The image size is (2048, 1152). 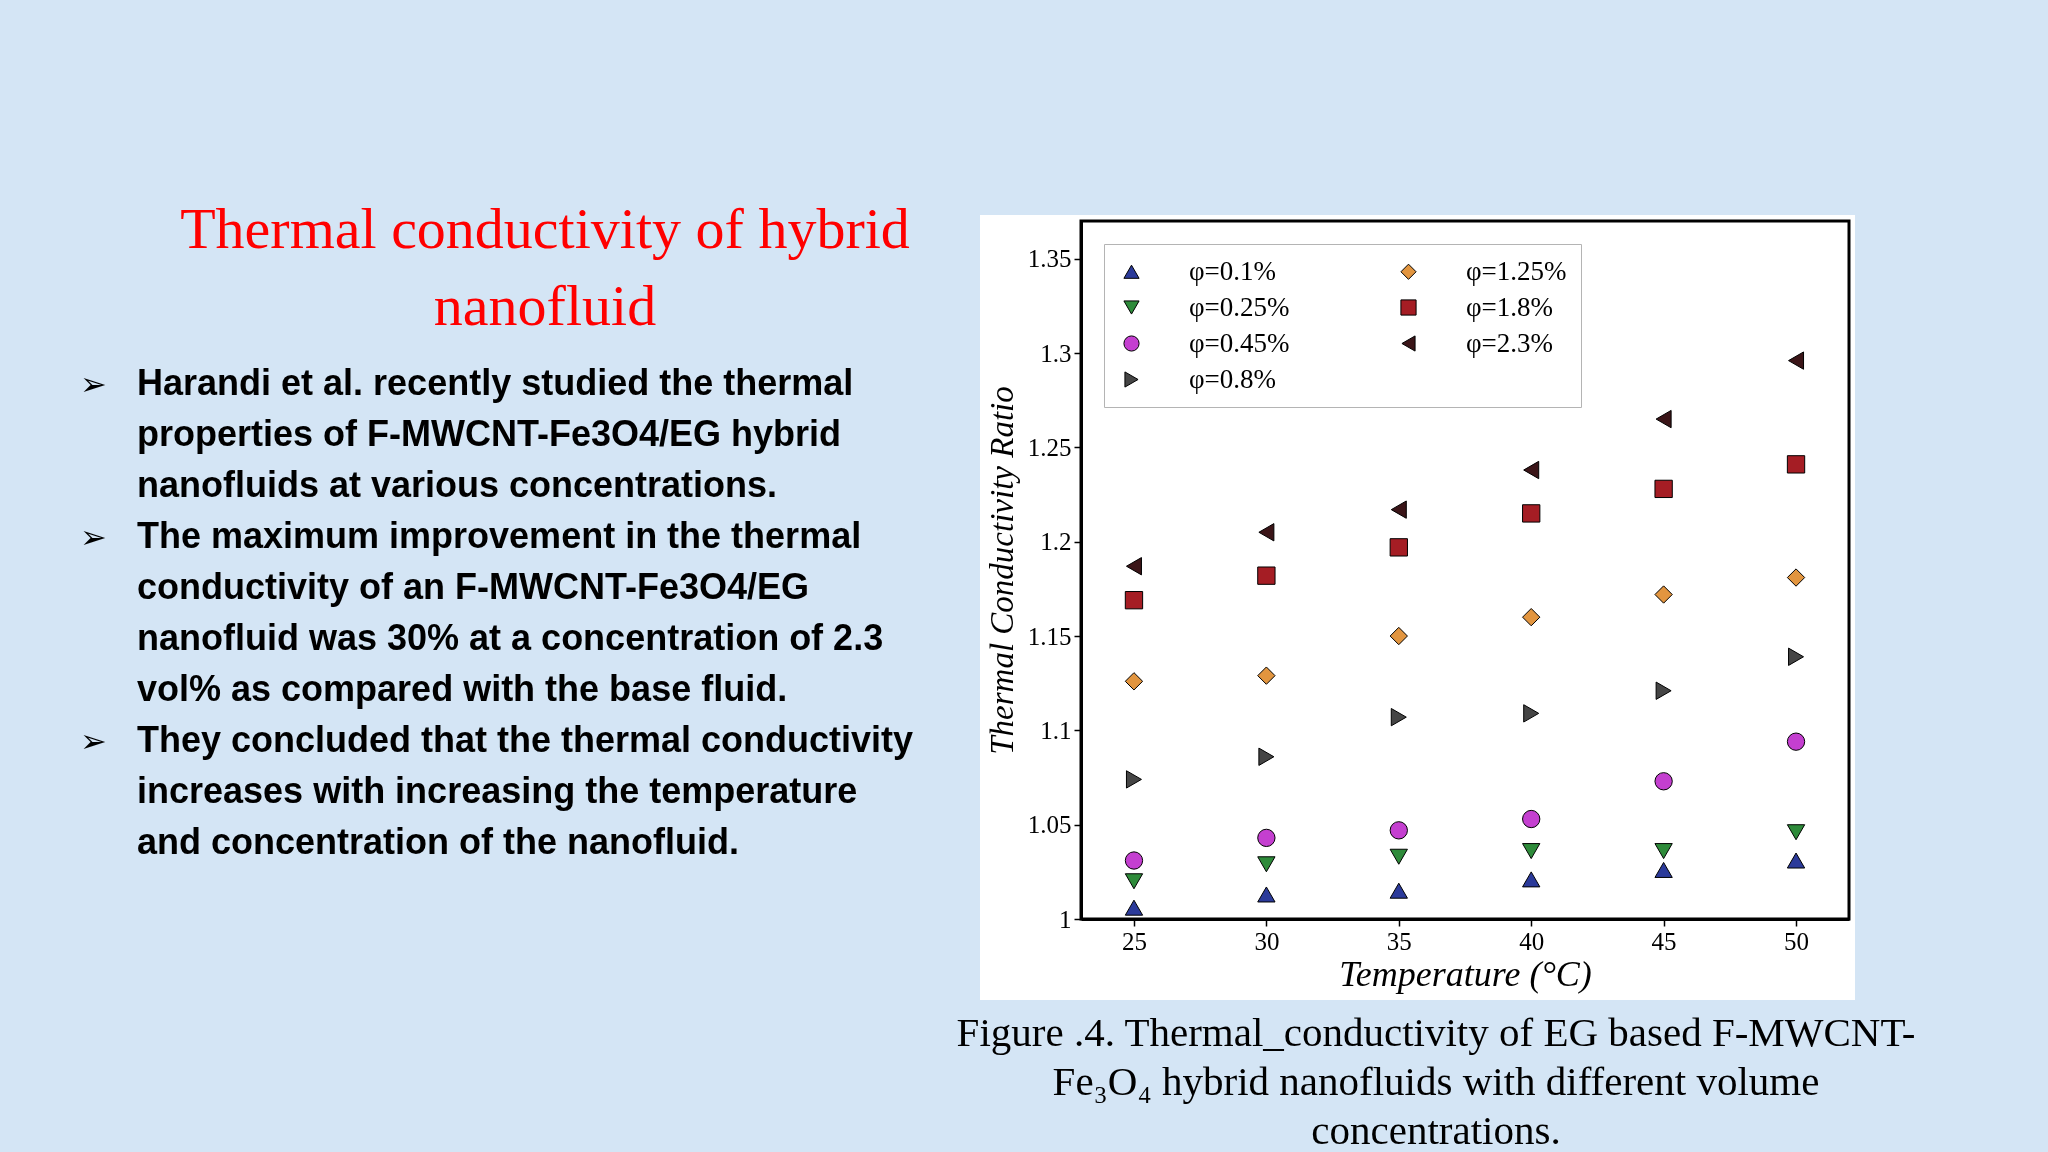 I want to click on legend-label: φ=0.1%, so click(x=1233, y=270).